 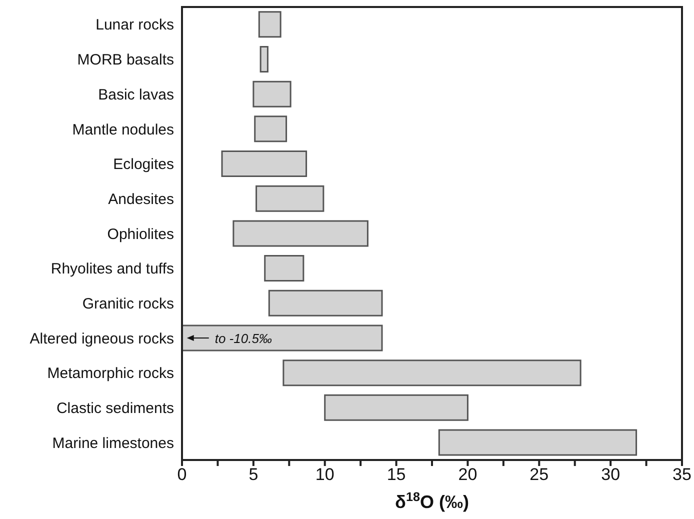 What do you see at coordinates (143, 165) in the screenshot?
I see `y-tick-label: Eclogites` at bounding box center [143, 165].